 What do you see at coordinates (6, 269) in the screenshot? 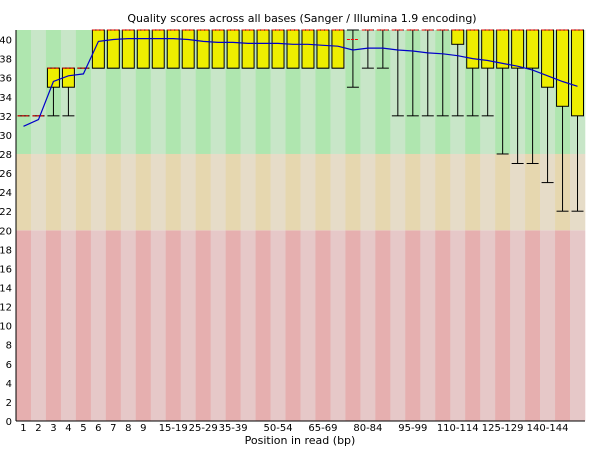
I see `y-tick-label: 16` at bounding box center [6, 269].